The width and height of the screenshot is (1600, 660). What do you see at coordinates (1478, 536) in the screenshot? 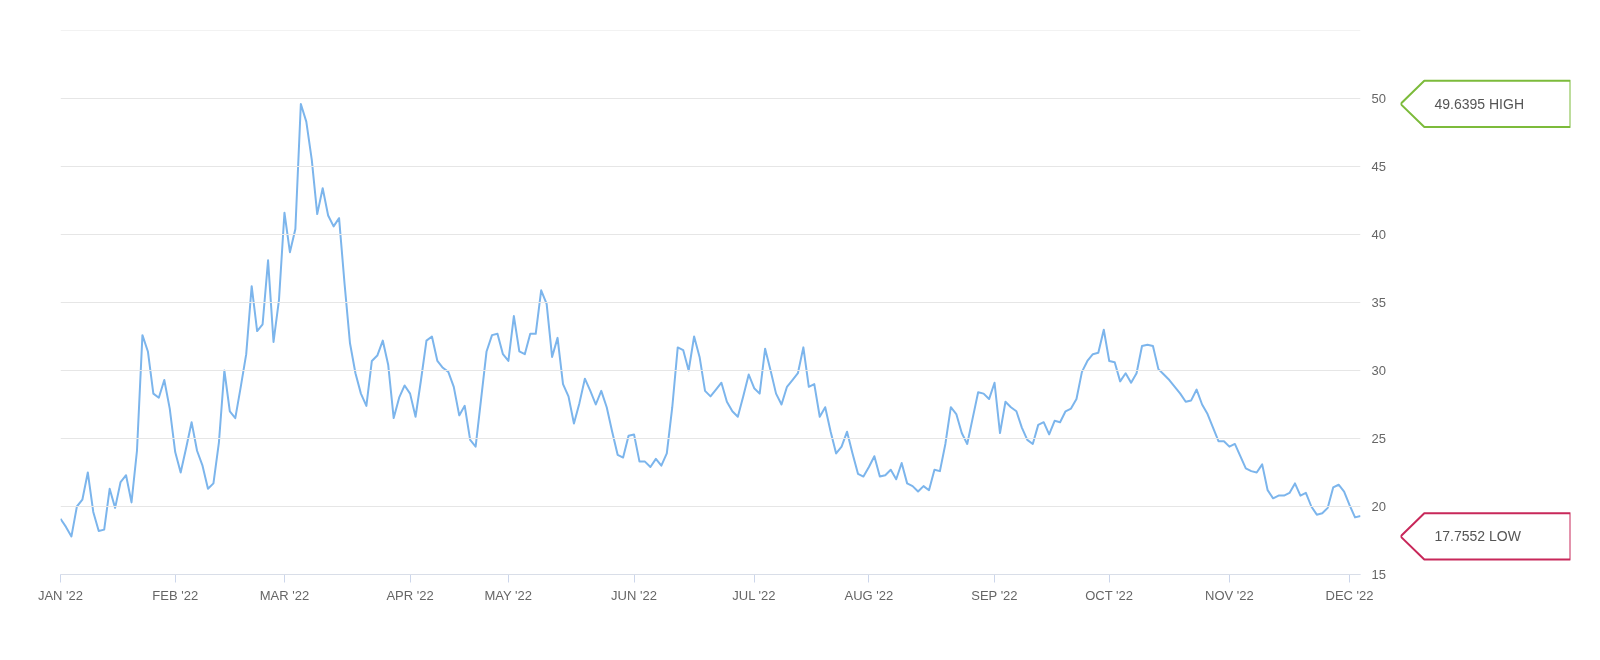
I see `text: 17.7552 LOW` at bounding box center [1478, 536].